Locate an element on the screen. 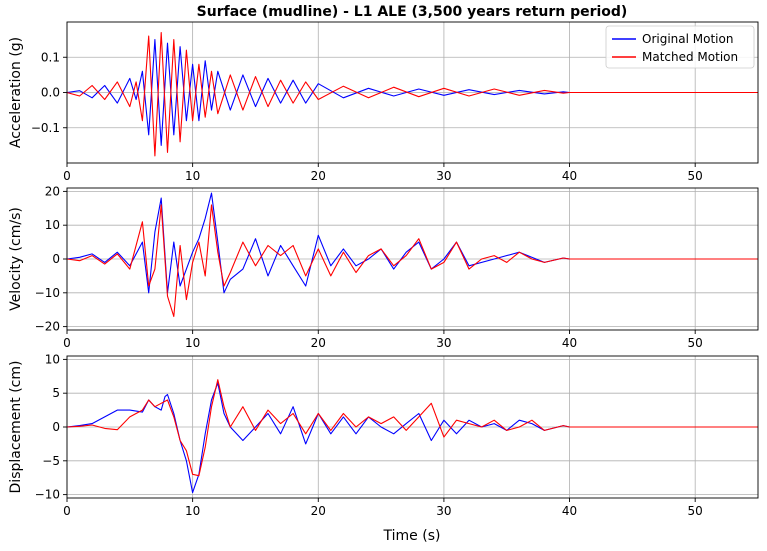 This screenshot has width=767, height=551. displacement-x-tick-label: 20 is located at coordinates (318, 511).